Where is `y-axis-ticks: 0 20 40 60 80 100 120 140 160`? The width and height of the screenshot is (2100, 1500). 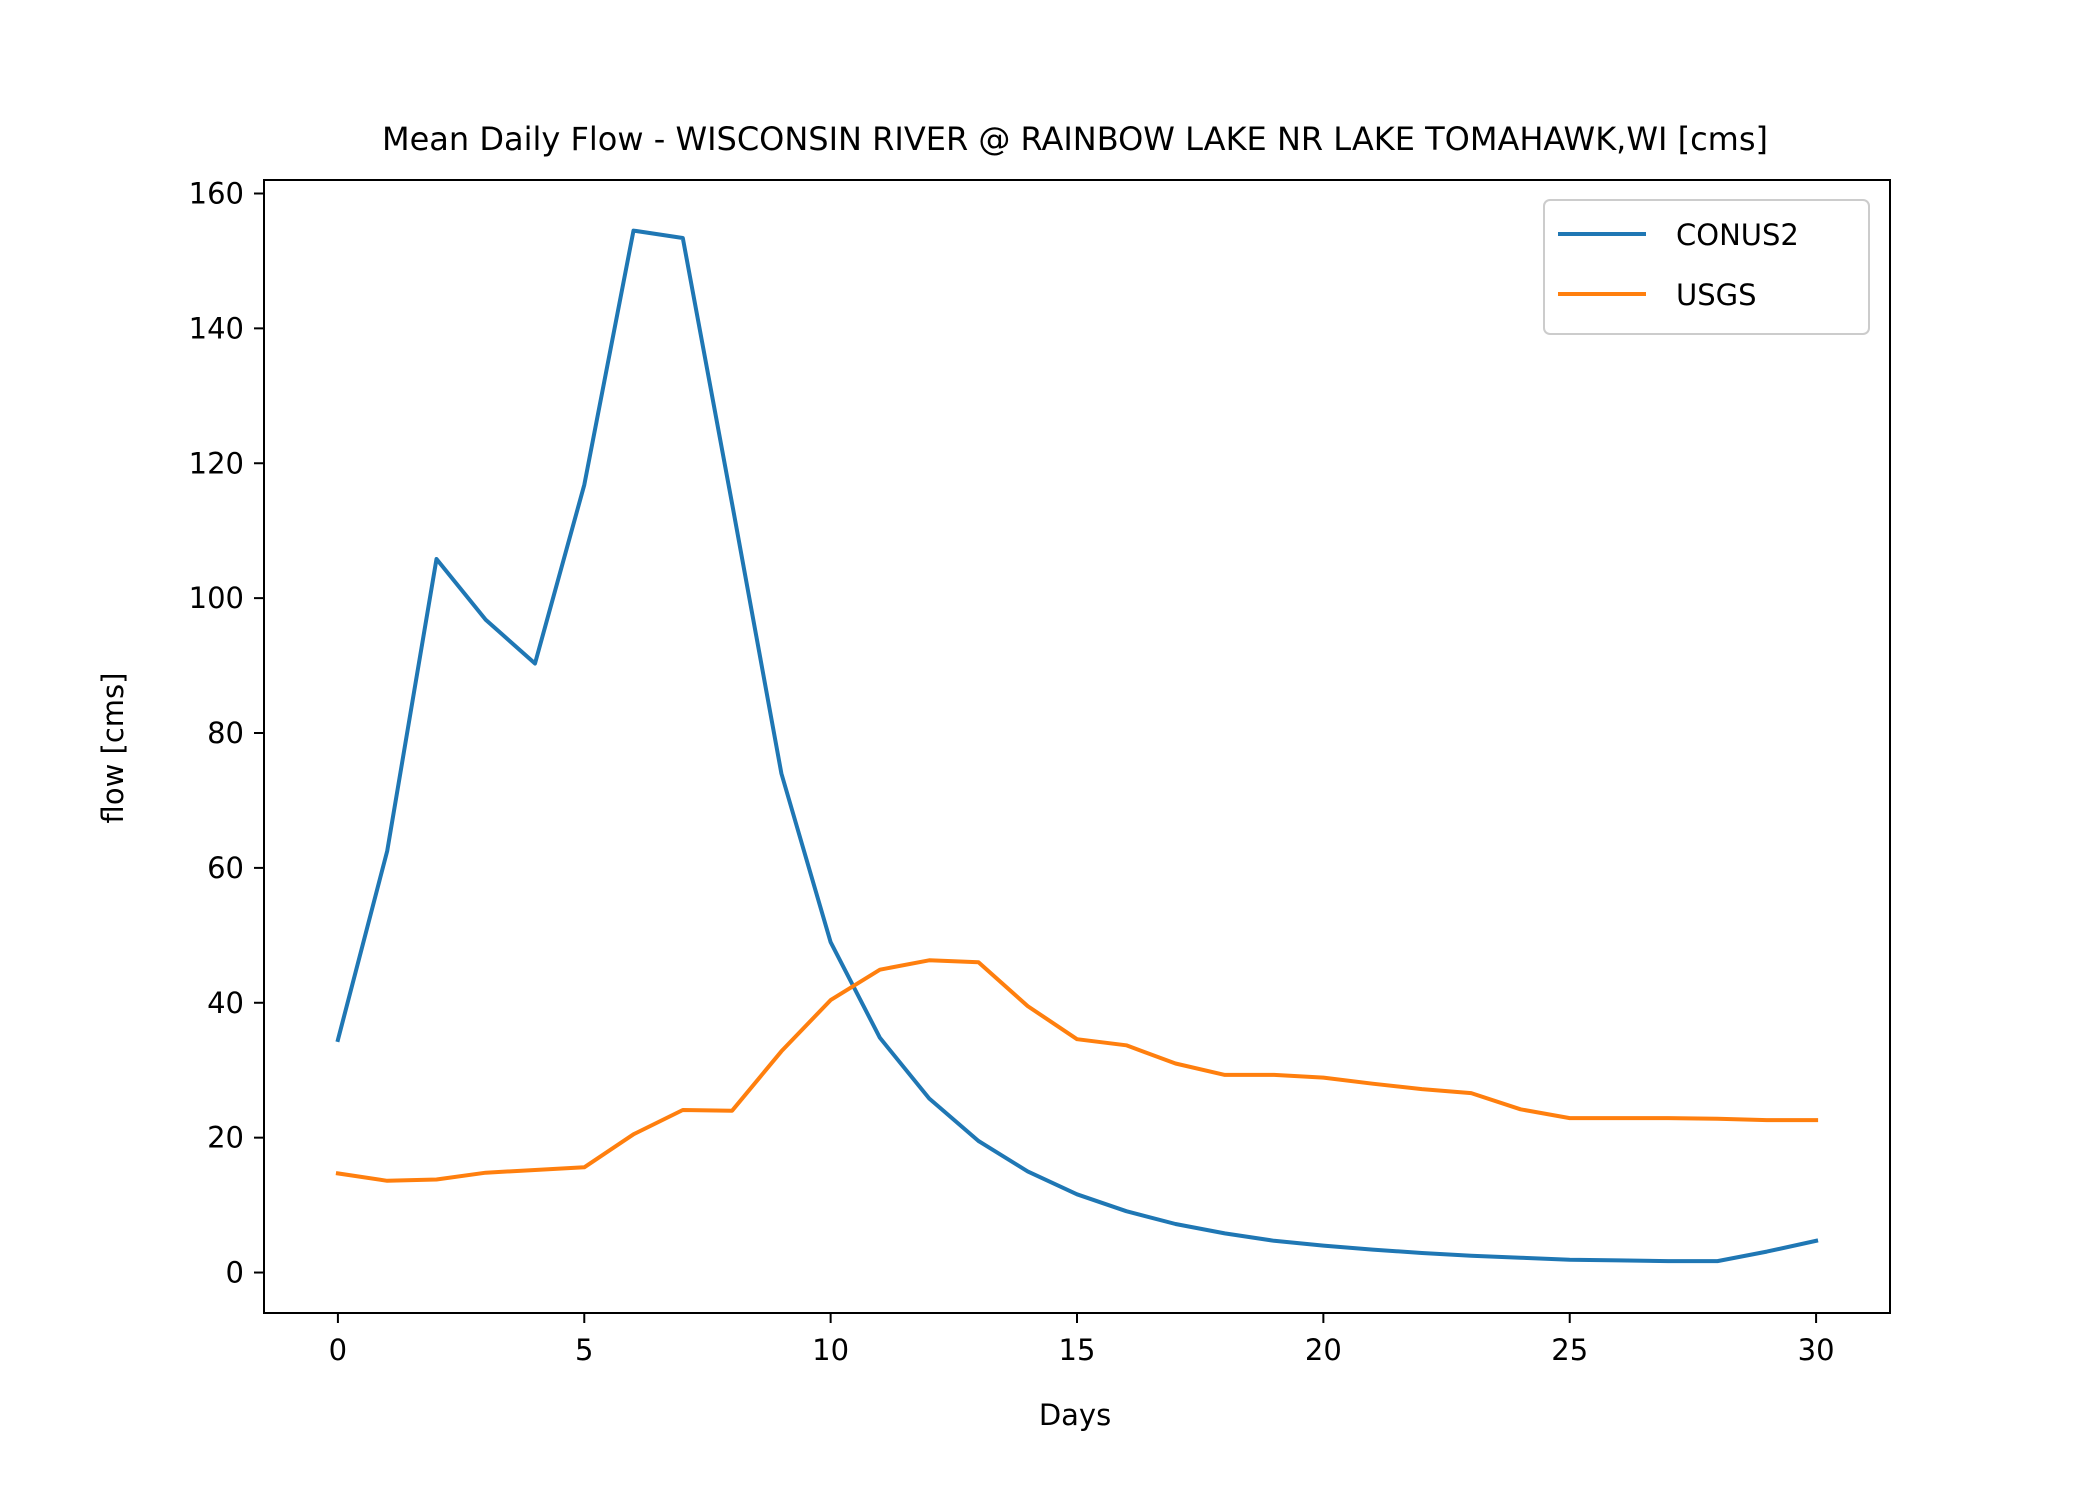 y-axis-ticks: 0 20 40 60 80 100 120 140 160 is located at coordinates (226, 733).